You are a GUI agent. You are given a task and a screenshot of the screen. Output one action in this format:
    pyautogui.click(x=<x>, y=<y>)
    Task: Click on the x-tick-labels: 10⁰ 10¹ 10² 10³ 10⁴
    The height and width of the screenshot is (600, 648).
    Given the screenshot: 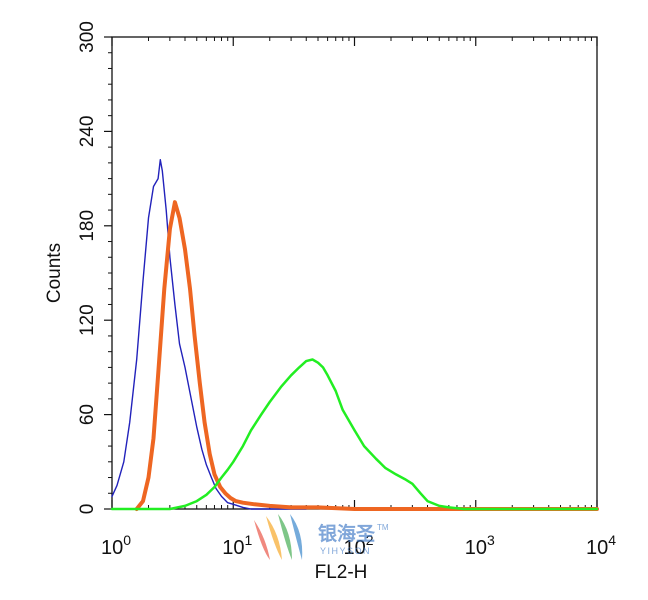 What is the action you would take?
    pyautogui.click(x=358, y=545)
    